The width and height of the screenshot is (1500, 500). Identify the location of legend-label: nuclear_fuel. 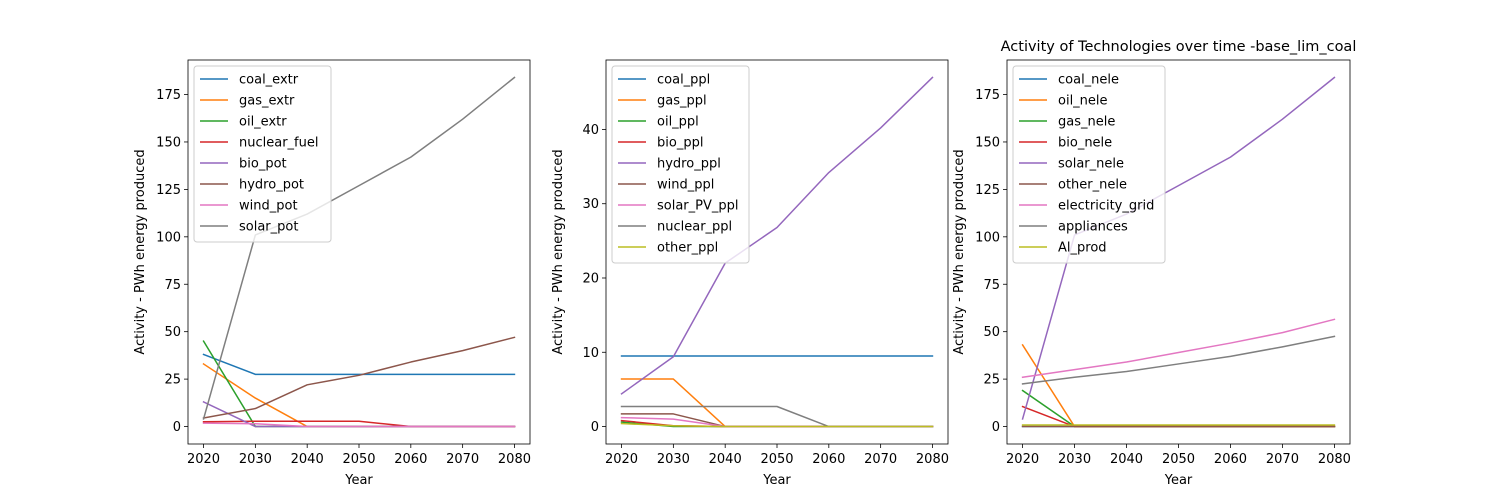
(278, 143).